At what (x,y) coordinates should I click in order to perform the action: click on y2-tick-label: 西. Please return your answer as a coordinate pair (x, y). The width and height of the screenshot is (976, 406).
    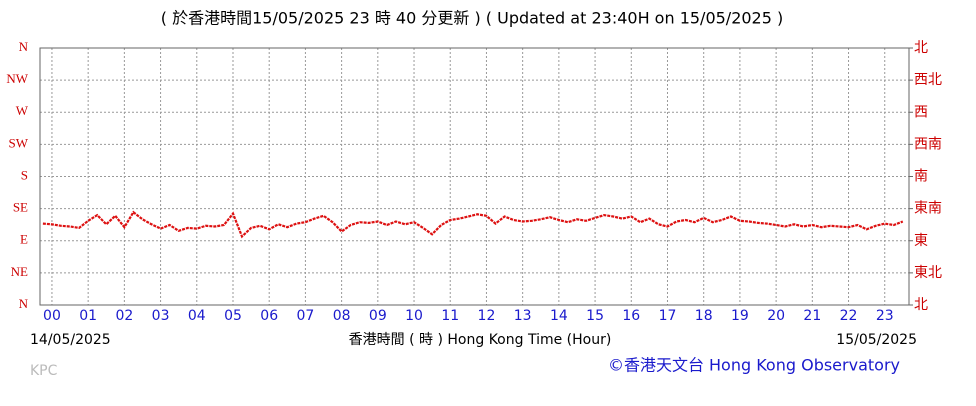
    Looking at the image, I should click on (921, 112).